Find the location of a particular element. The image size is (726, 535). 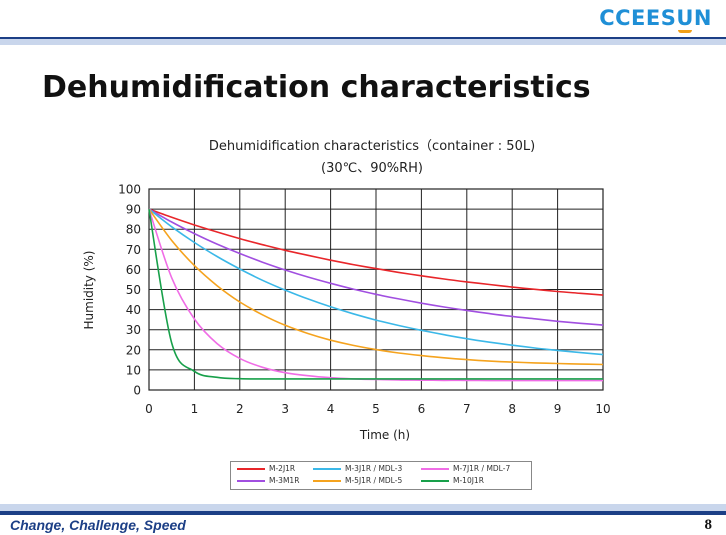

x-axis-label: Time (h) is located at coordinates (384, 435).